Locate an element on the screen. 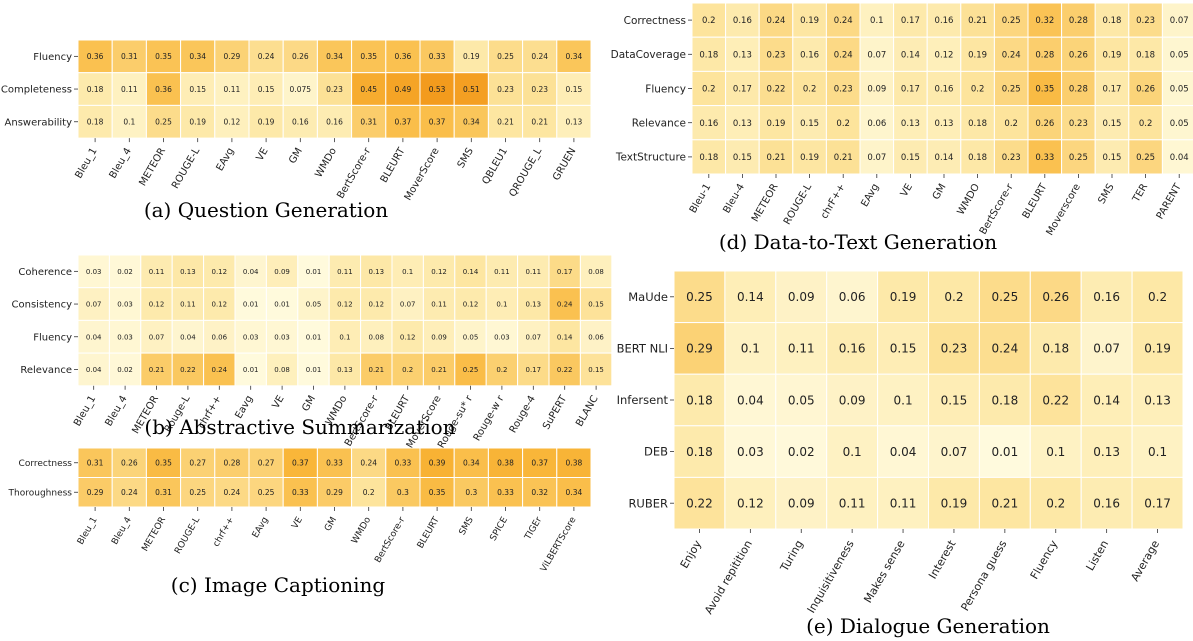 Image resolution: width=1193 pixels, height=641 pixels. column-label: MoverScore is located at coordinates (422, 174).